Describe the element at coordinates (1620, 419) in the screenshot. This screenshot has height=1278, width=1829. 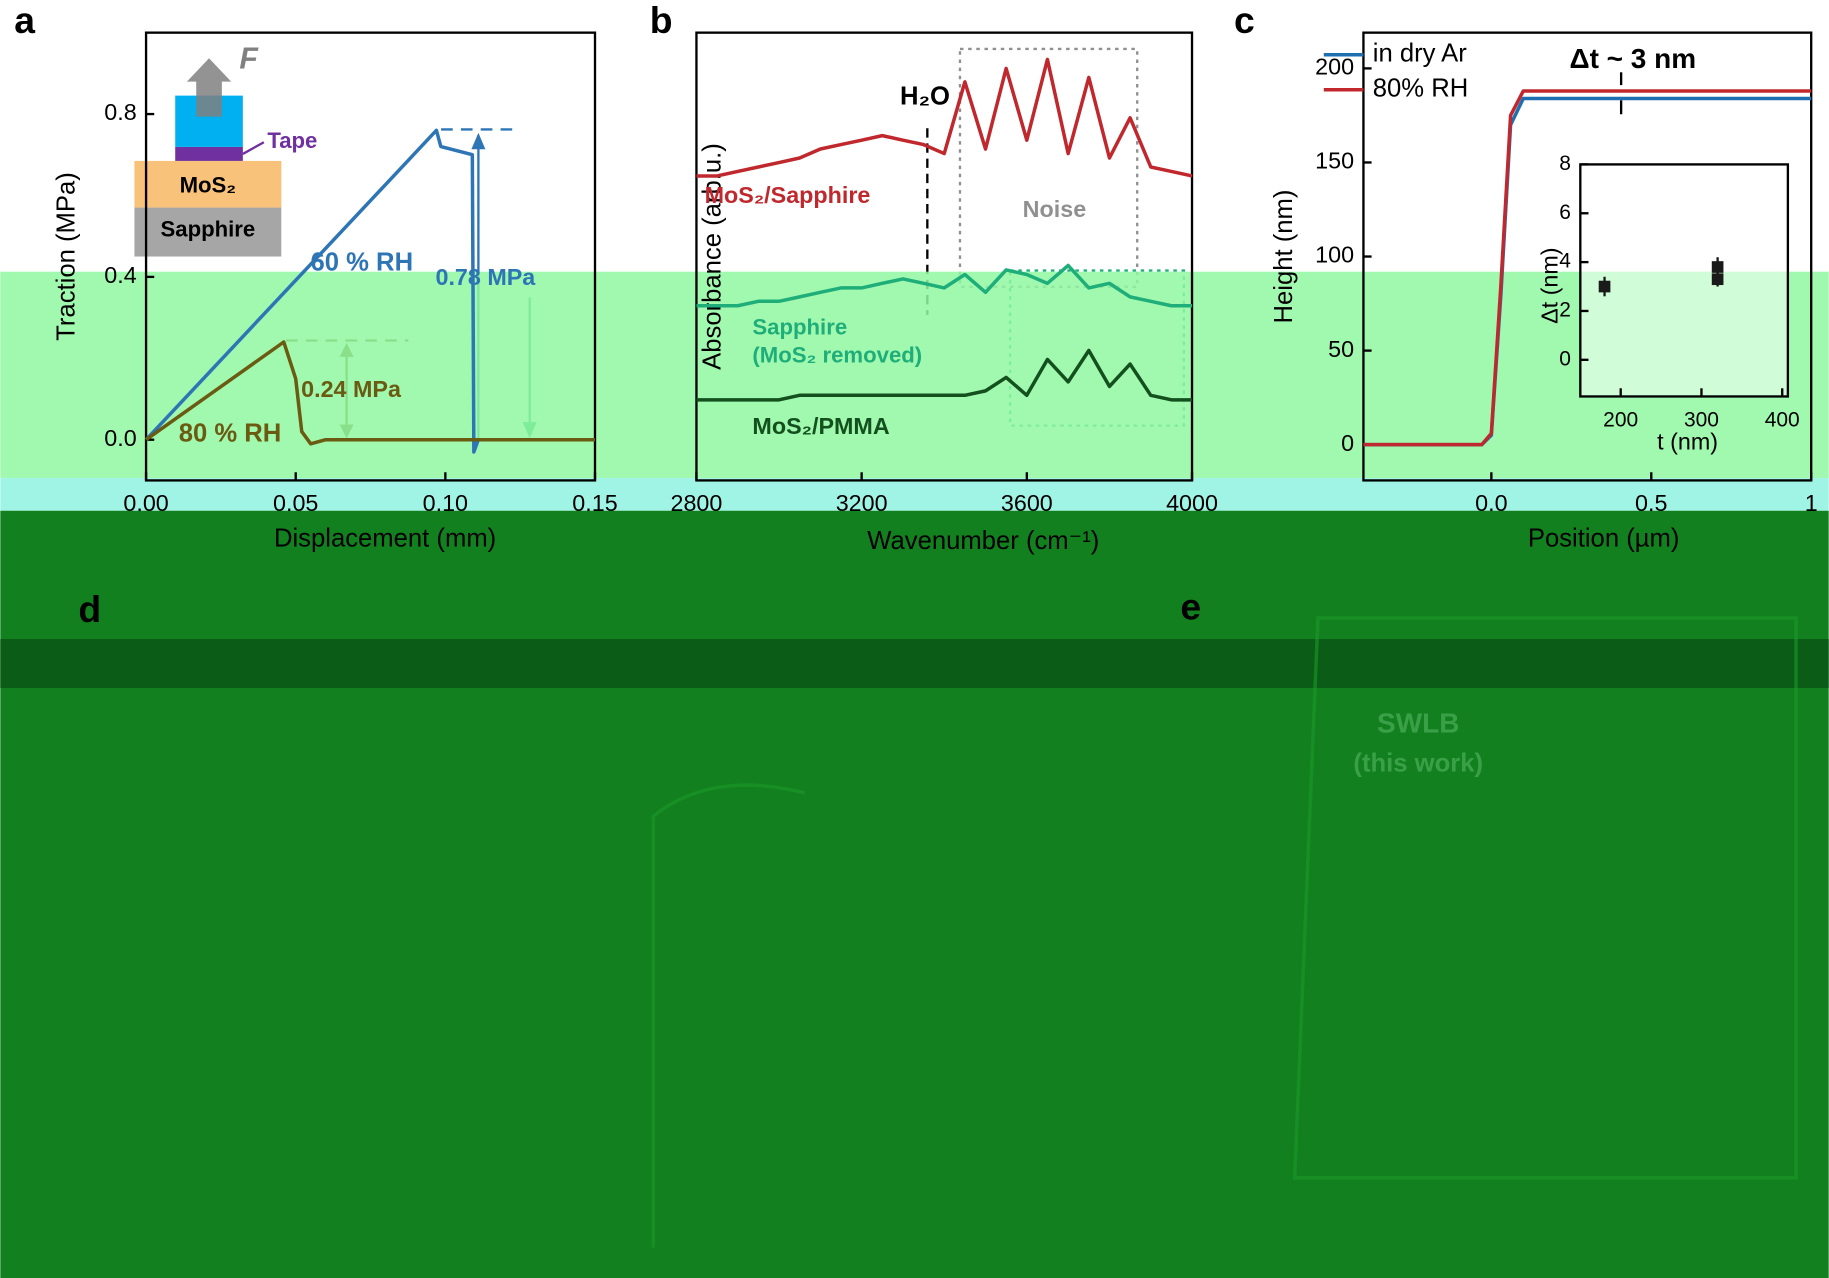
I see `x-tick-label: 200` at that location.